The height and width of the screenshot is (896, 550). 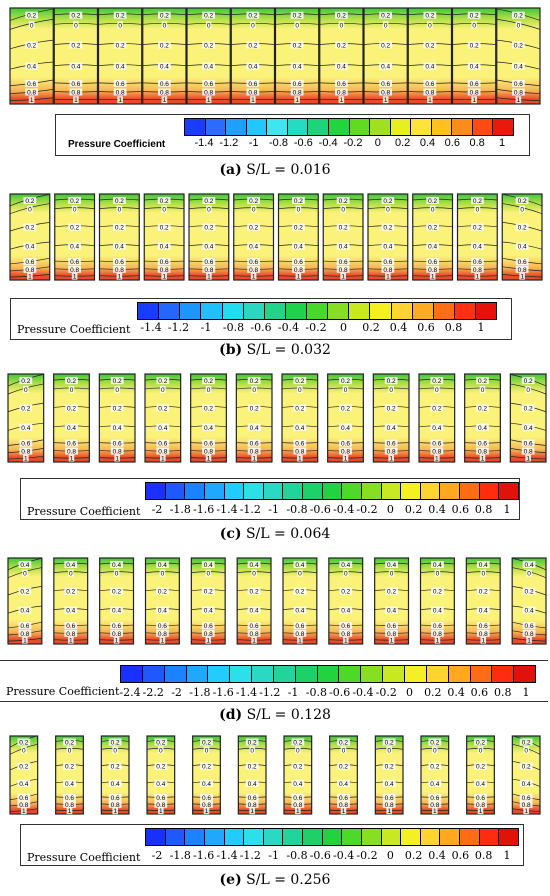 I want to click on panel-c-caption-letter: (c), so click(x=230, y=534).